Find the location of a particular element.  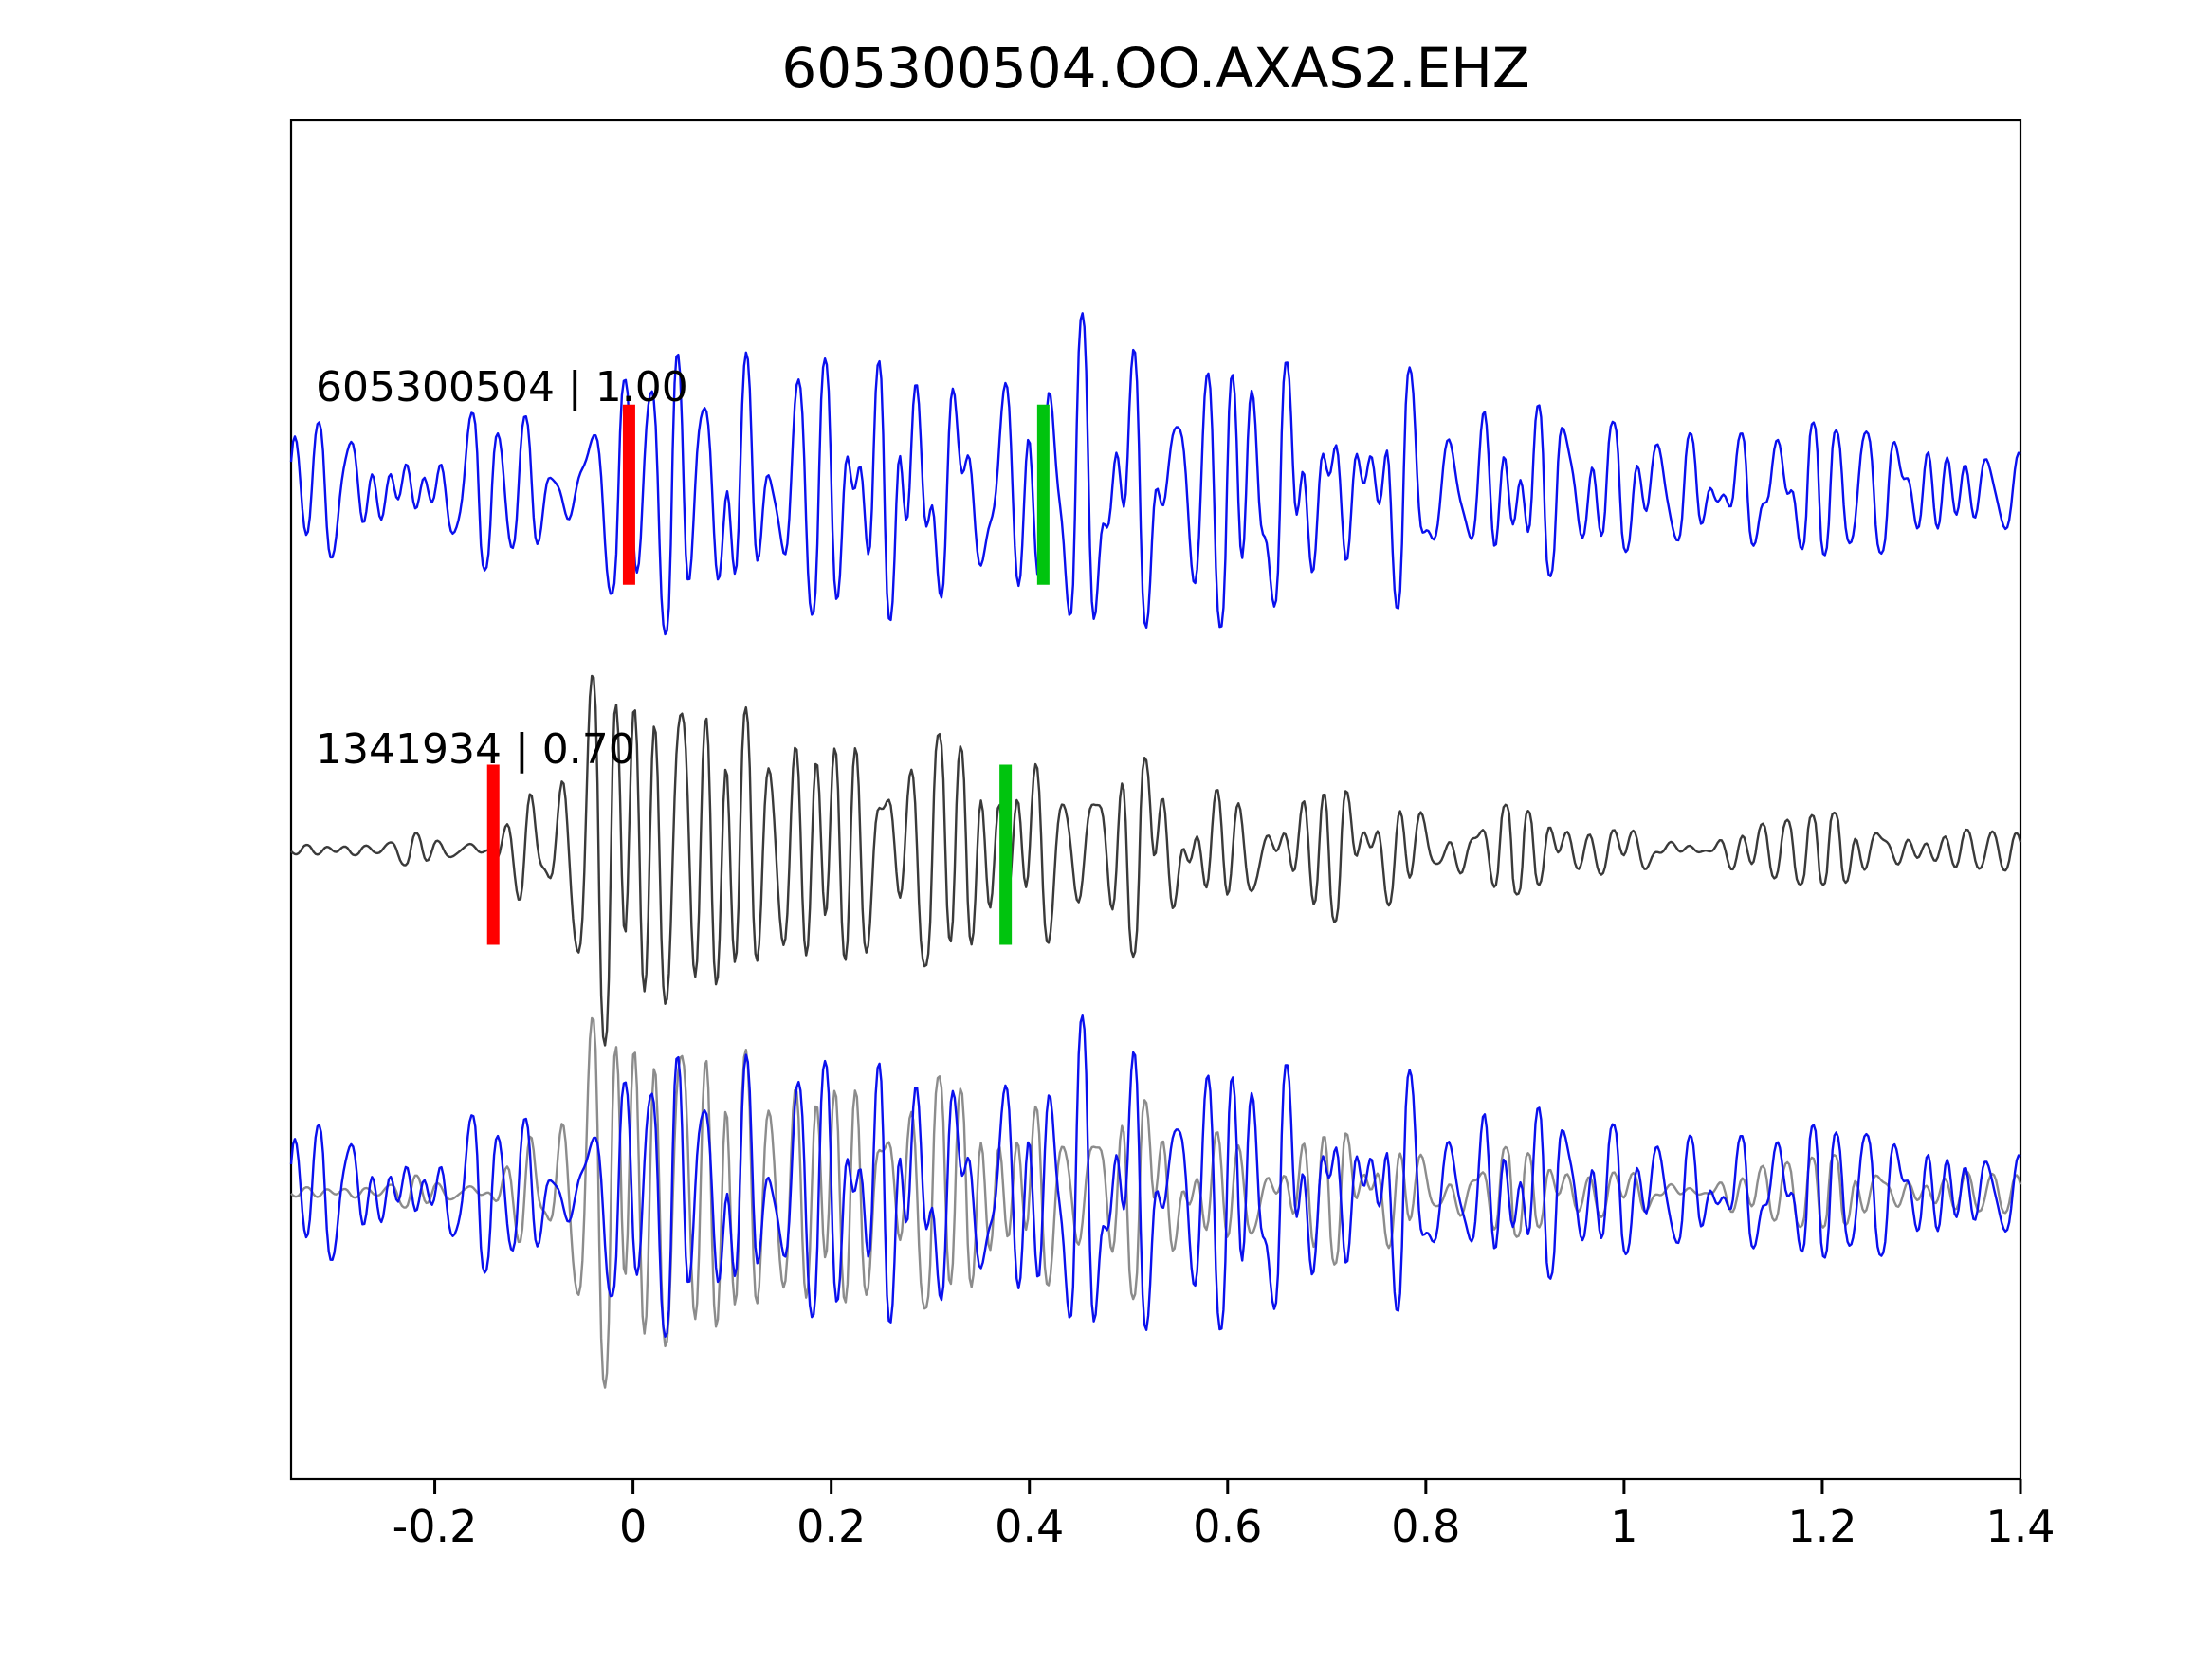

x-tick-label: 0.6 is located at coordinates (1227, 1526).